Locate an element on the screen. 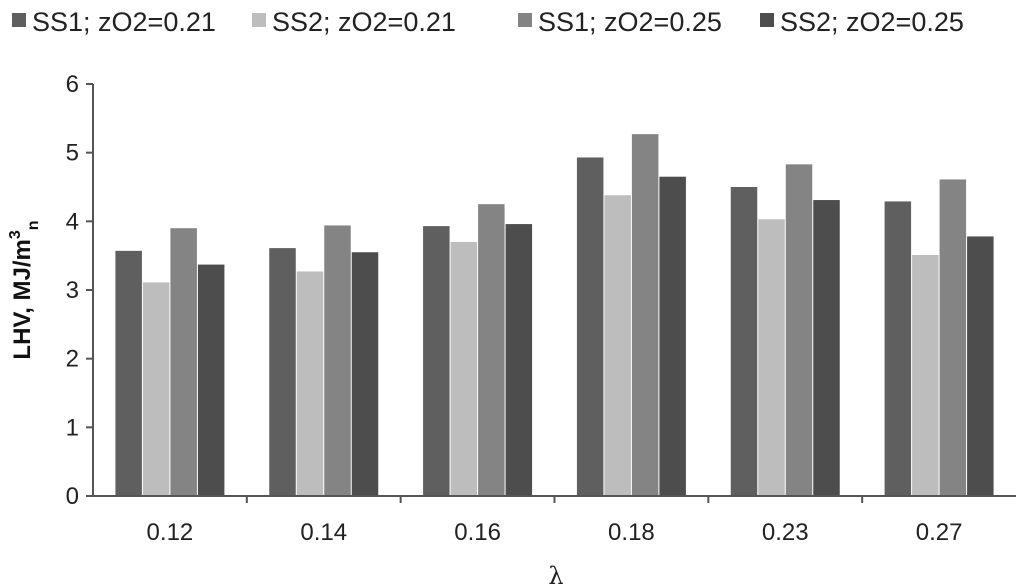  legend-label: SS2; zO2=0.25 is located at coordinates (872, 22).